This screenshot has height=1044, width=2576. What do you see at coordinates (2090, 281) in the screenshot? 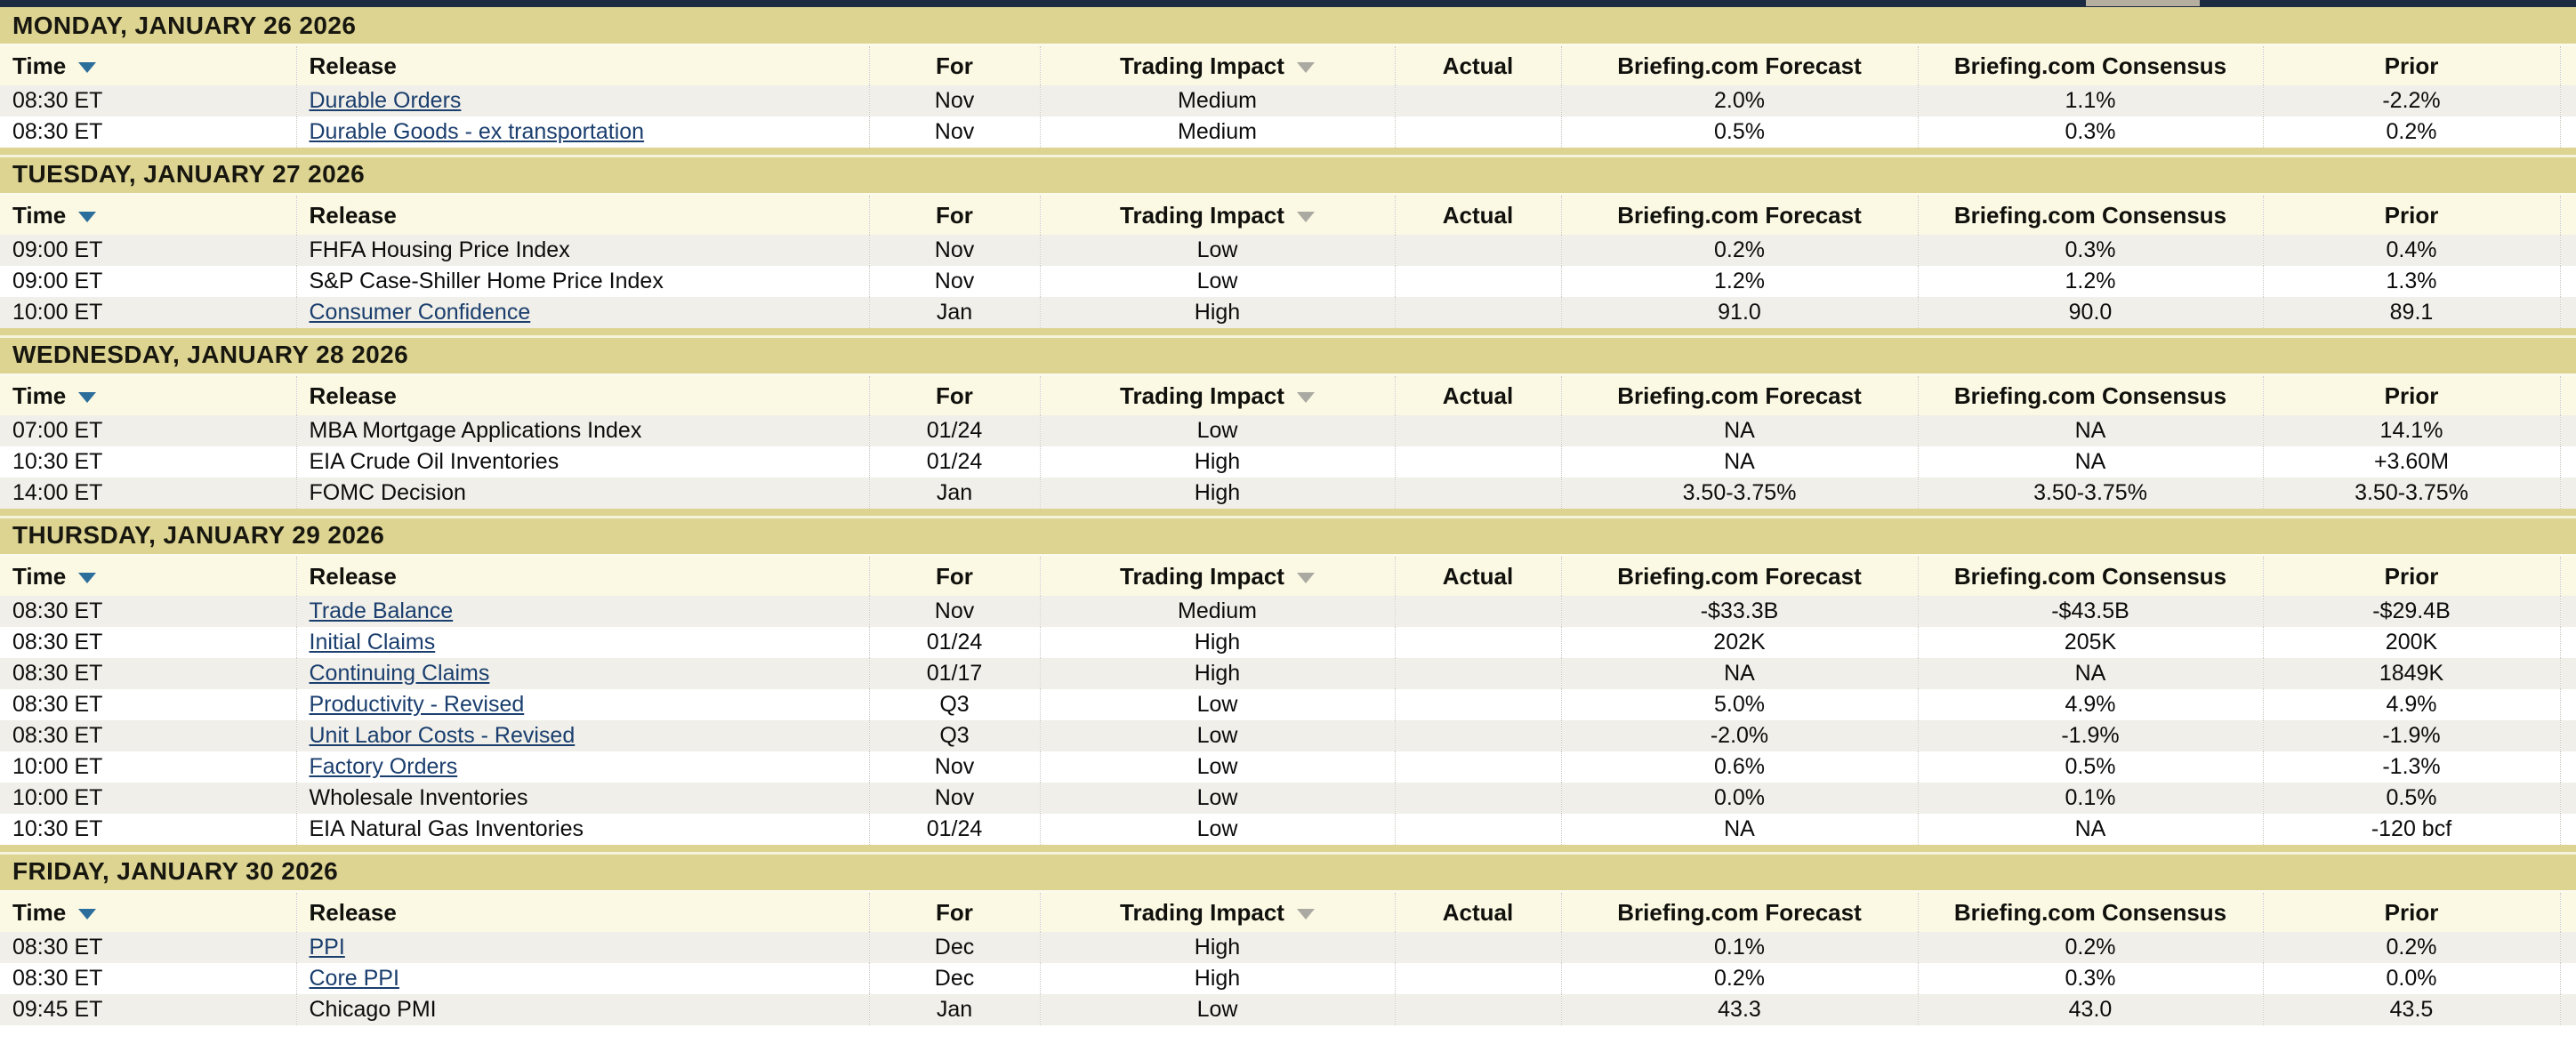
I see `cell-consensus: 1.2%` at bounding box center [2090, 281].